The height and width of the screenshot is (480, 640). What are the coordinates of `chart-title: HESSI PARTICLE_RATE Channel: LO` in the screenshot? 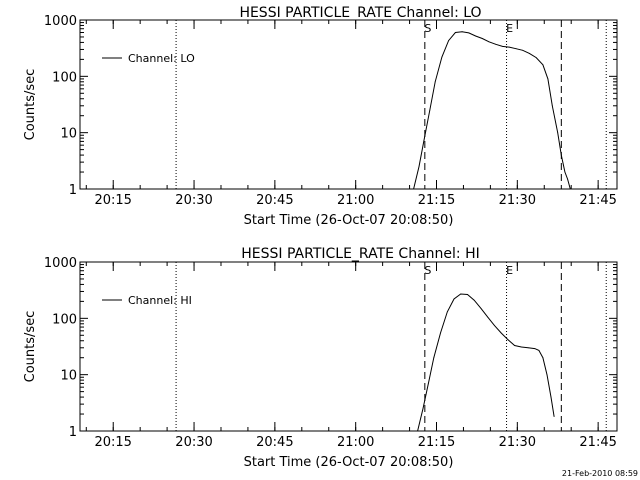 It's located at (360, 13).